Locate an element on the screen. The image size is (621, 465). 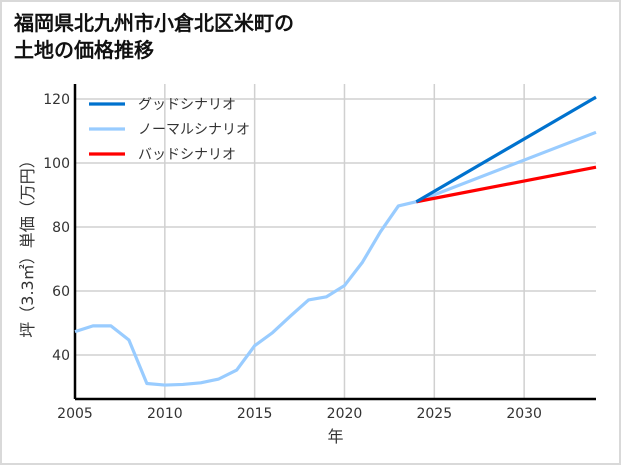
legend-label: ノーマルシナリオ is located at coordinates (194, 130).